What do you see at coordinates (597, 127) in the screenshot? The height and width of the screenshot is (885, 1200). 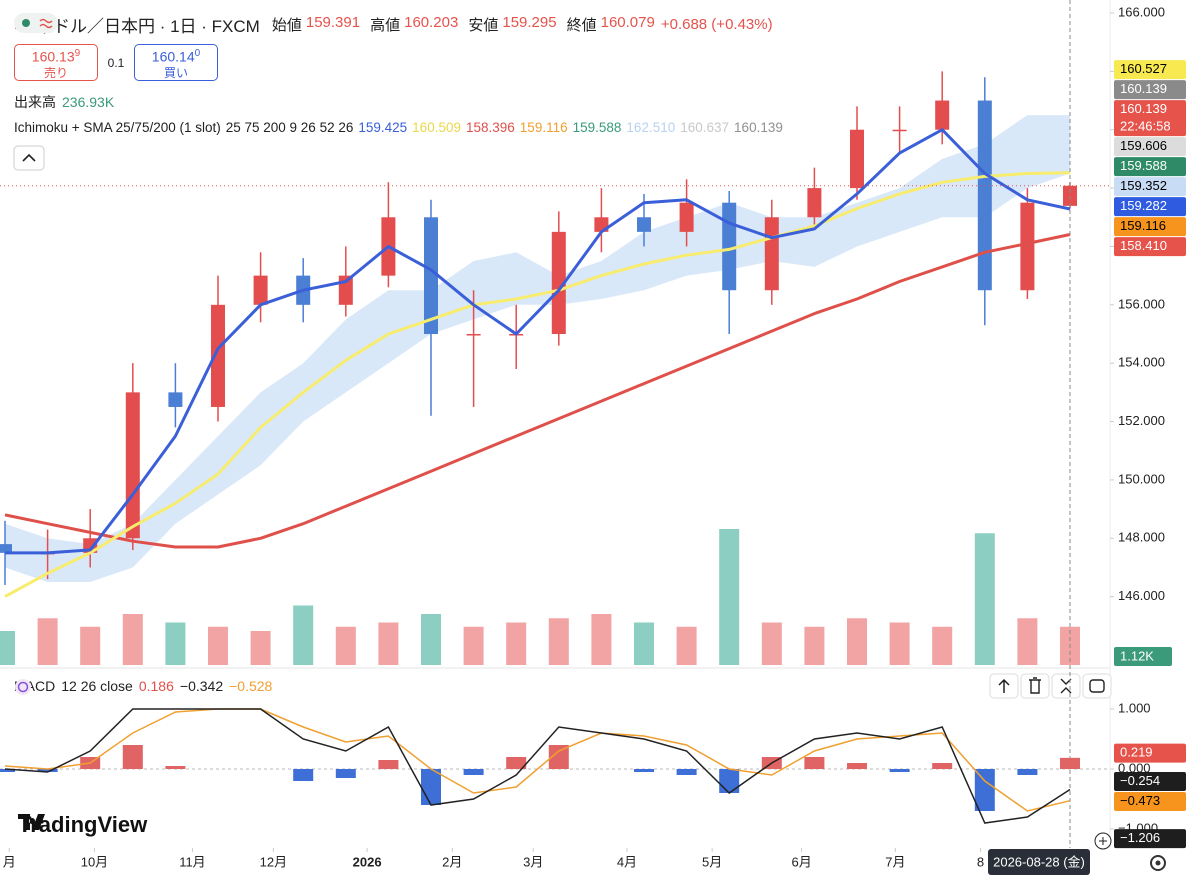 I see `indicator-value: 159.588` at bounding box center [597, 127].